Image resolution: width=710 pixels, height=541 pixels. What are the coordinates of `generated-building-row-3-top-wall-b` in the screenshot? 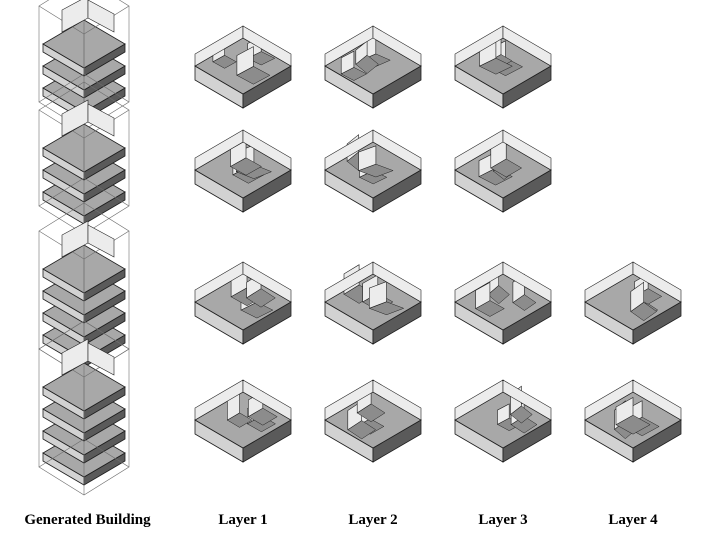 It's located at (101, 241).